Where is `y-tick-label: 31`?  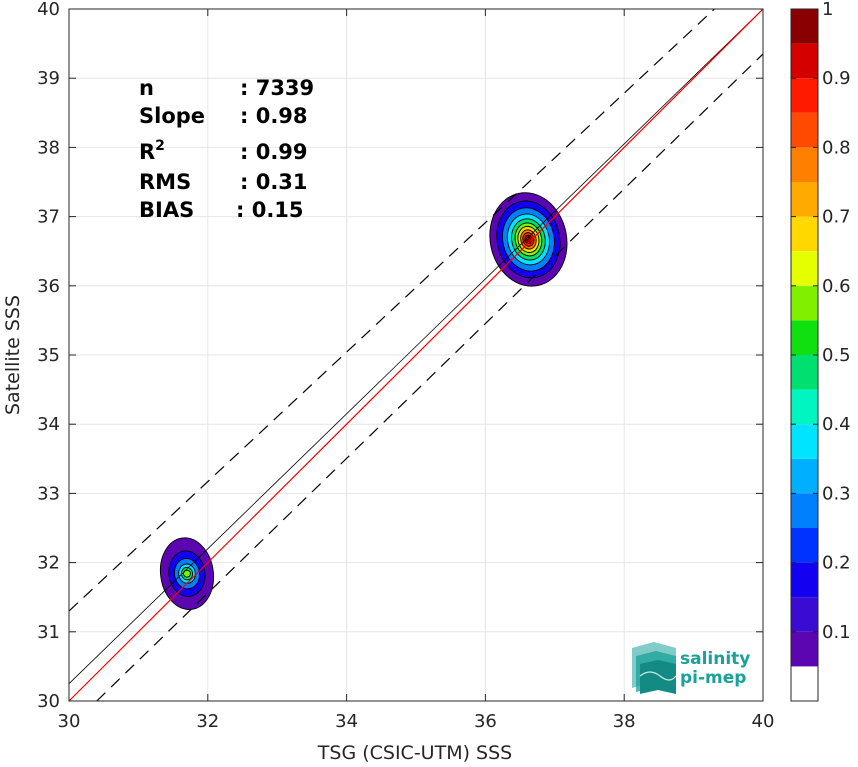 y-tick-label: 31 is located at coordinates (48, 632).